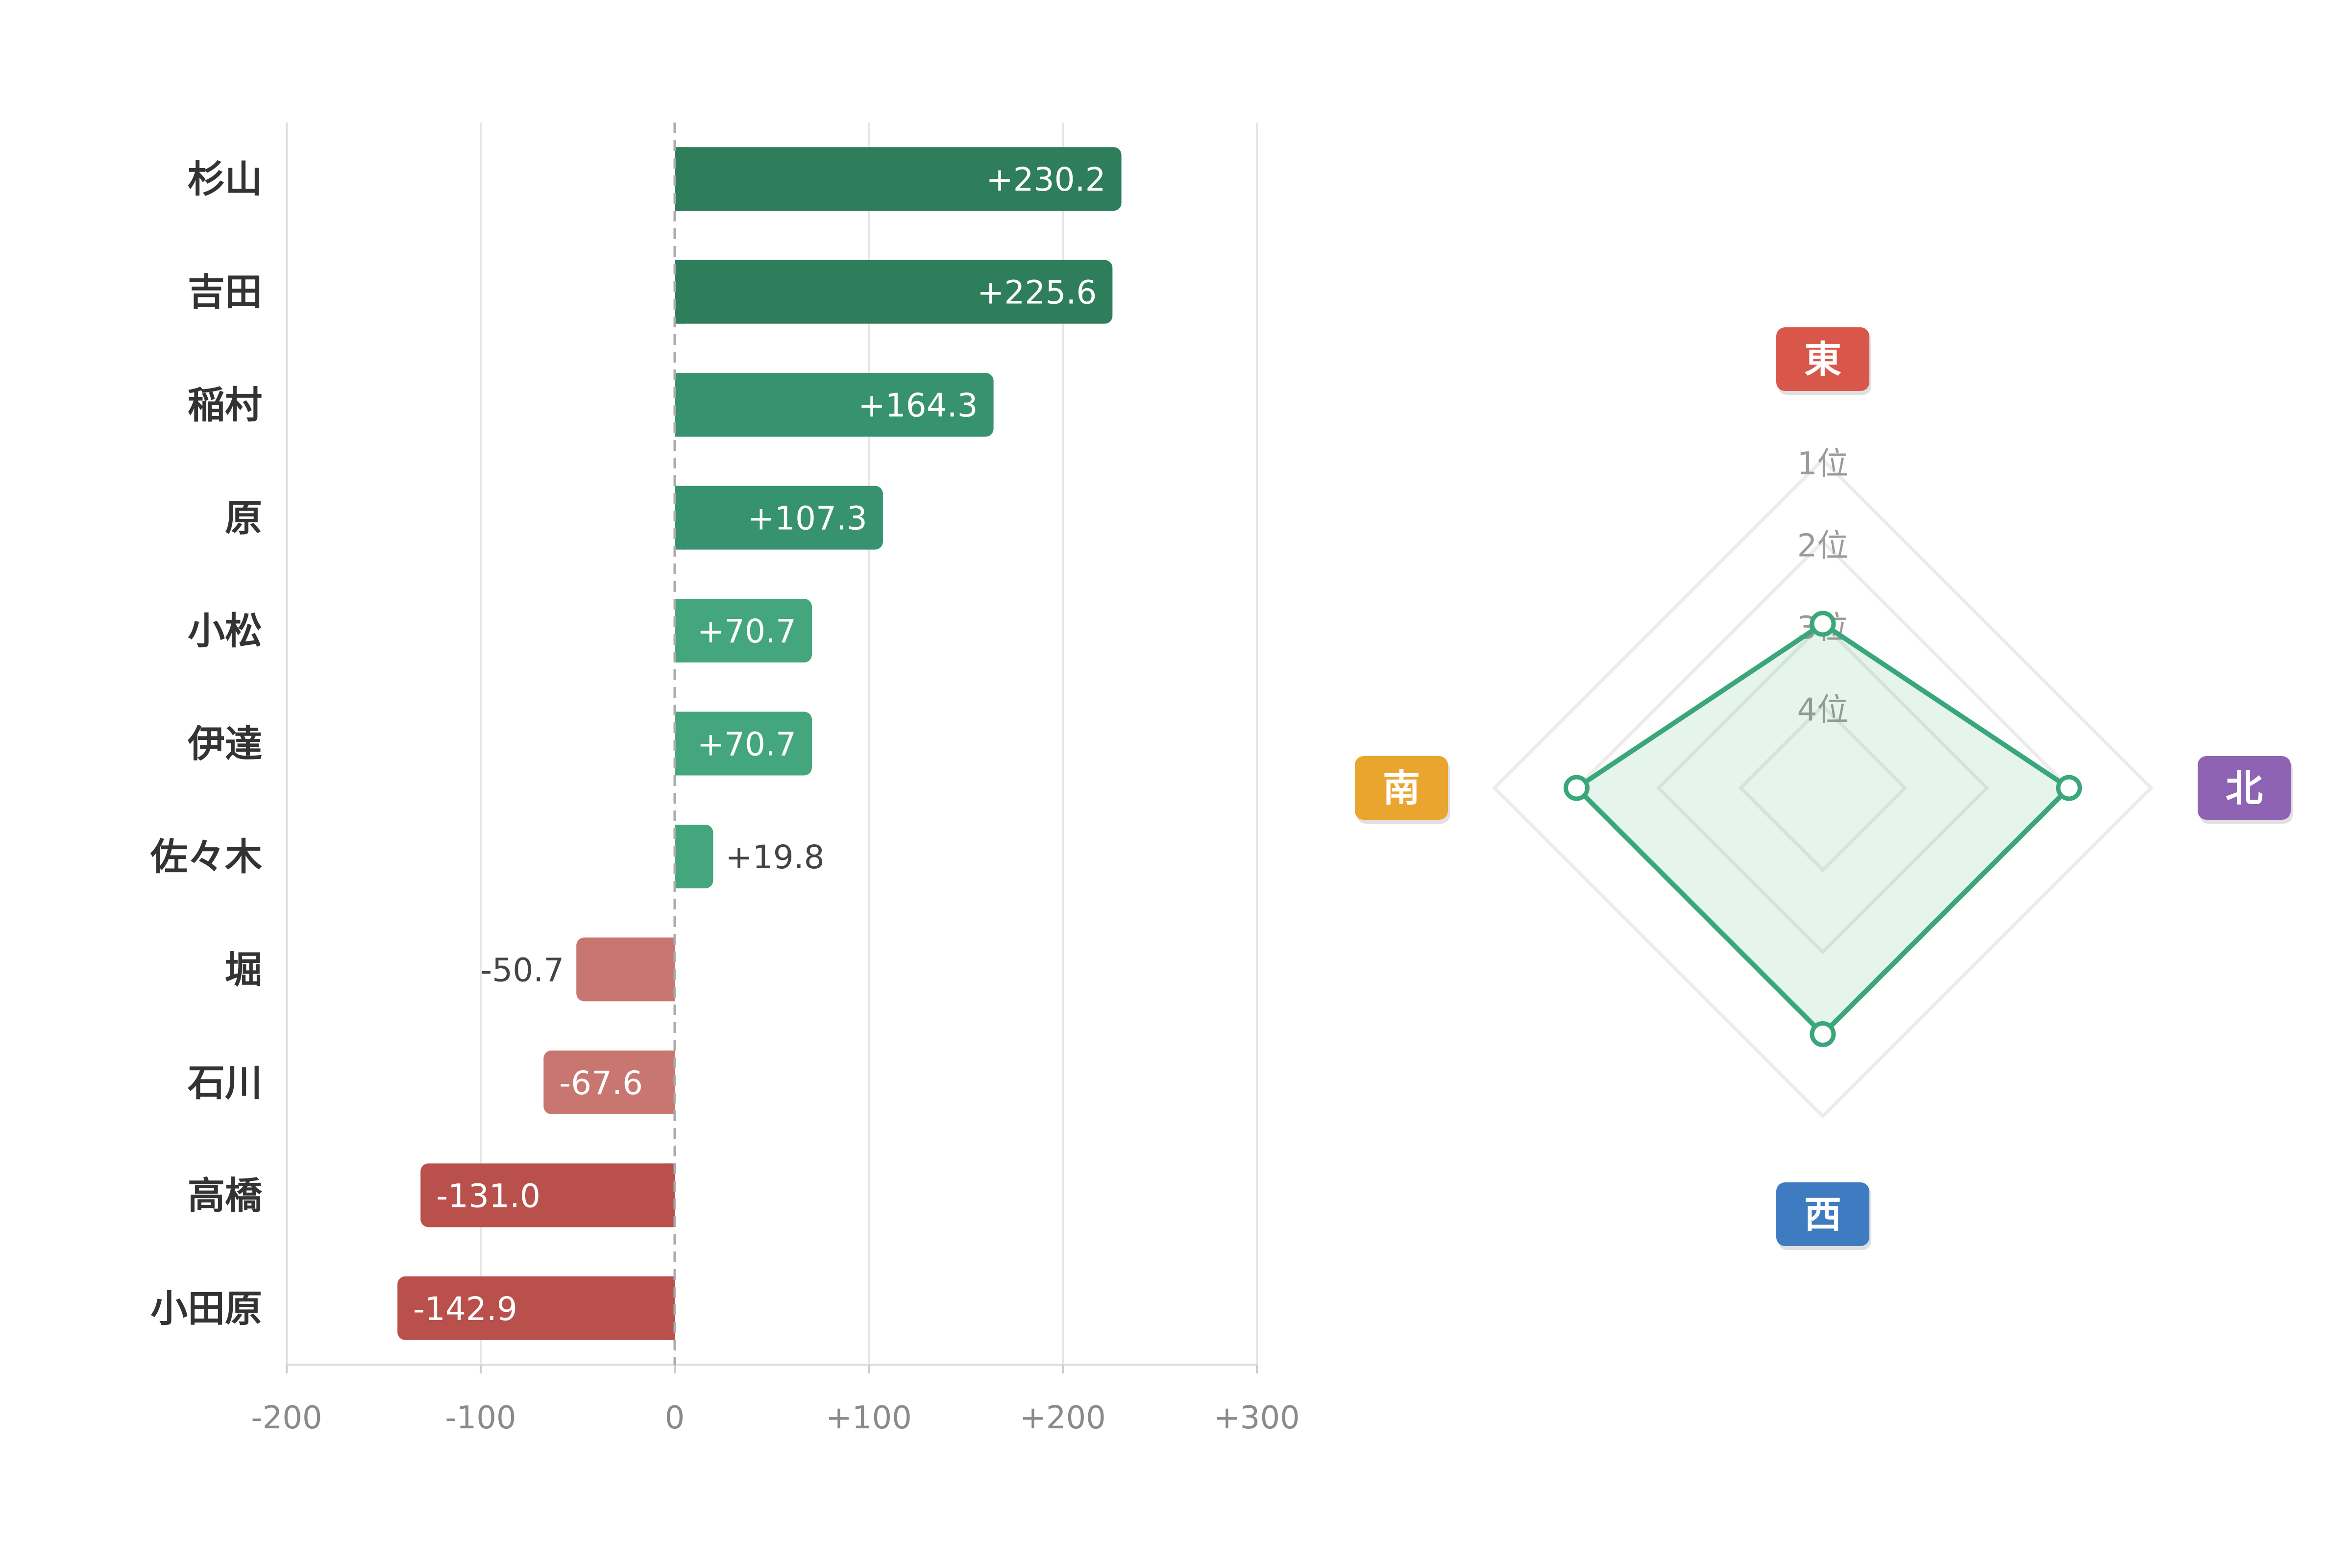 This screenshot has width=2352, height=1568. Describe the element at coordinates (206, 1308) in the screenshot. I see `category-label: 小田原` at that location.